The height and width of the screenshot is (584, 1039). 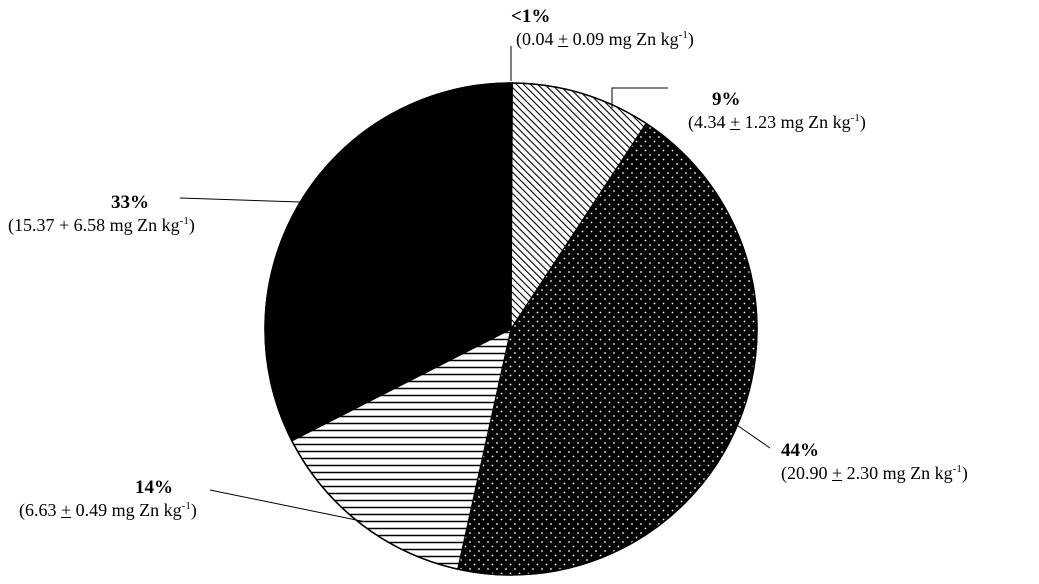 What do you see at coordinates (531, 16) in the screenshot?
I see `percent-label: <1%` at bounding box center [531, 16].